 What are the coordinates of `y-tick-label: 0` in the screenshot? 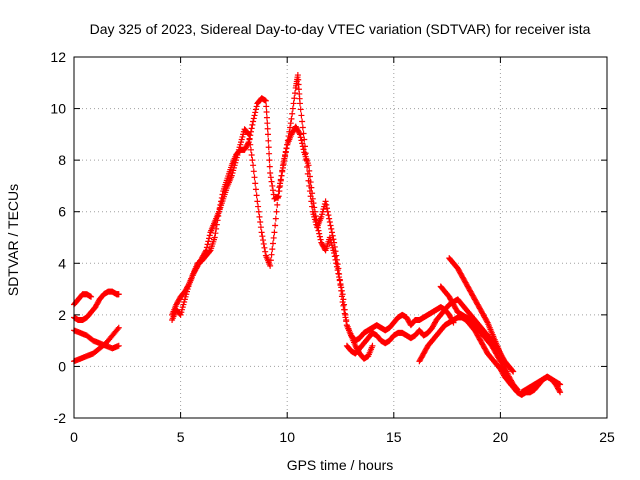 It's located at (62, 366).